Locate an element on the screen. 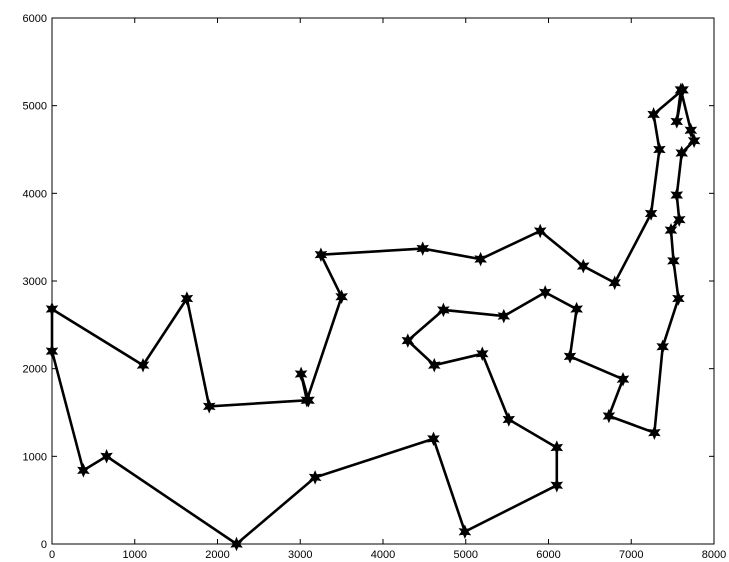  x-tick-label: 1000 is located at coordinates (135, 555).